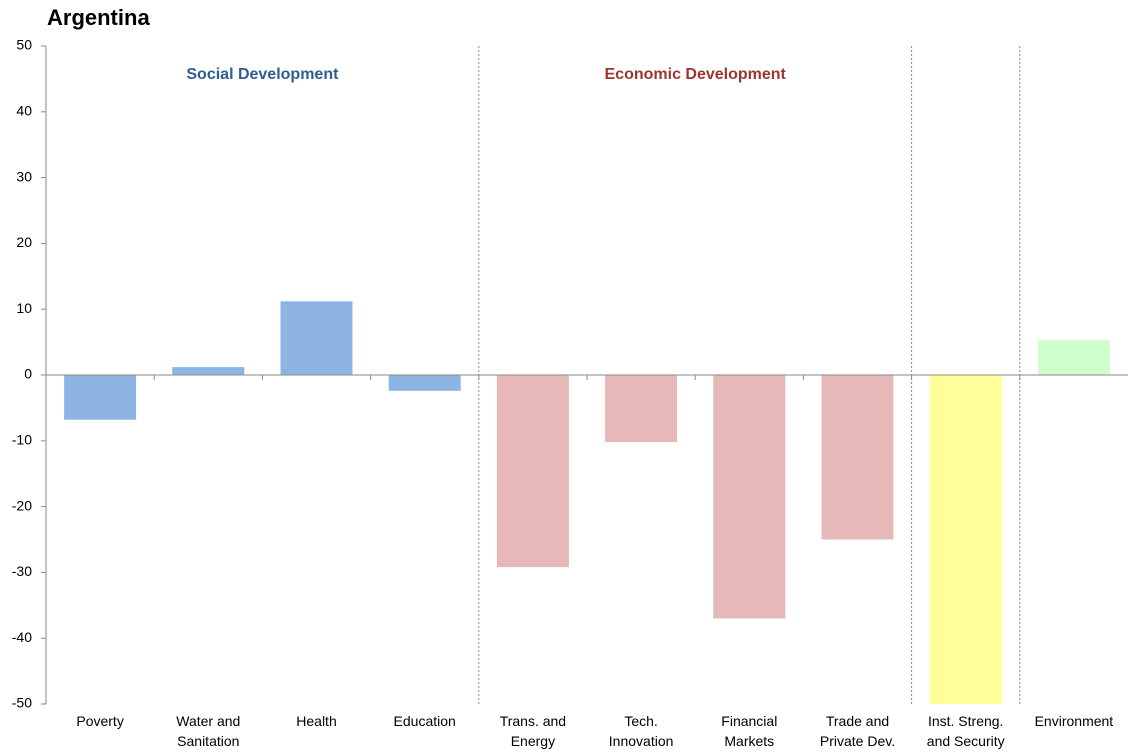 Image resolution: width=1128 pixels, height=752 pixels. I want to click on y-tick-label: 50, so click(24, 45).